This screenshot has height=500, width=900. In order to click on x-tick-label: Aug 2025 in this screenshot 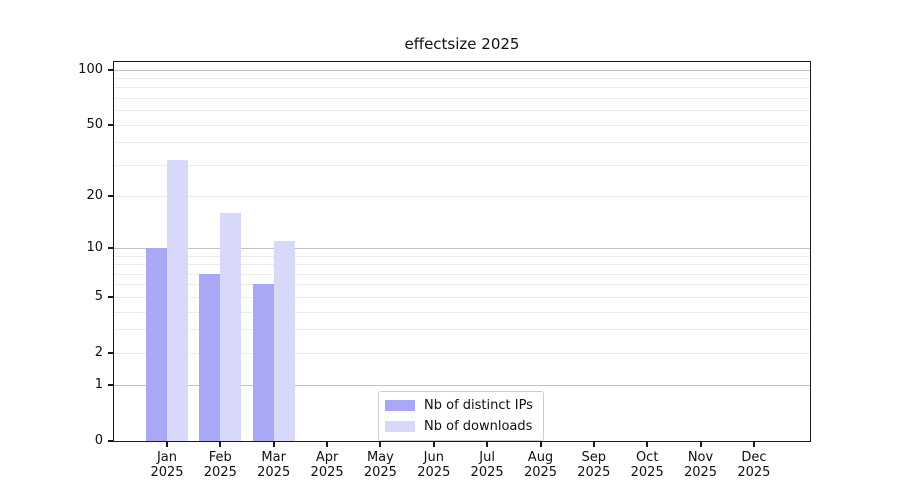, I will do `click(540, 465)`.